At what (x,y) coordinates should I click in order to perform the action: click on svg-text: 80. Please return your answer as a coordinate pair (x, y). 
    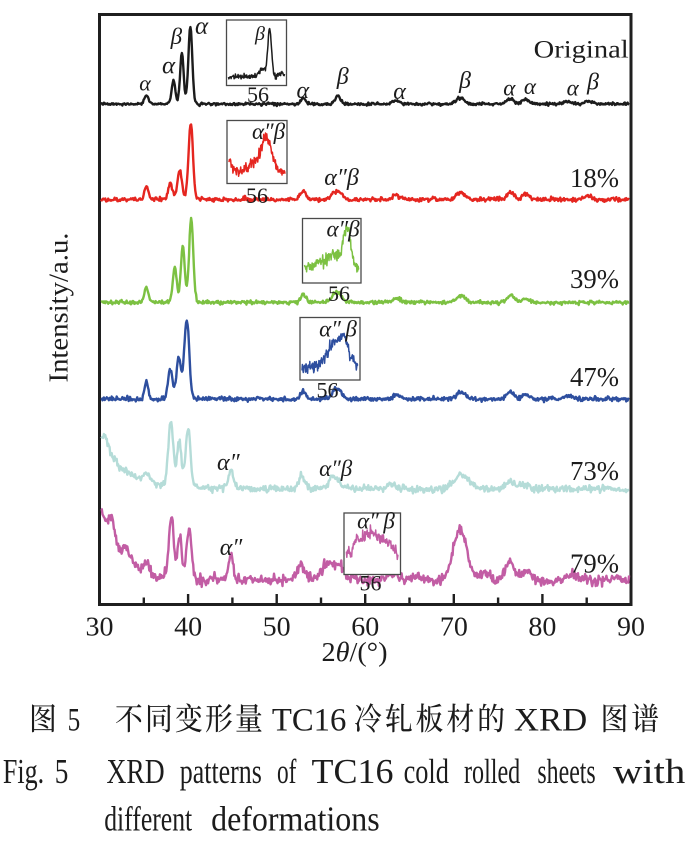
    Looking at the image, I should click on (542, 626).